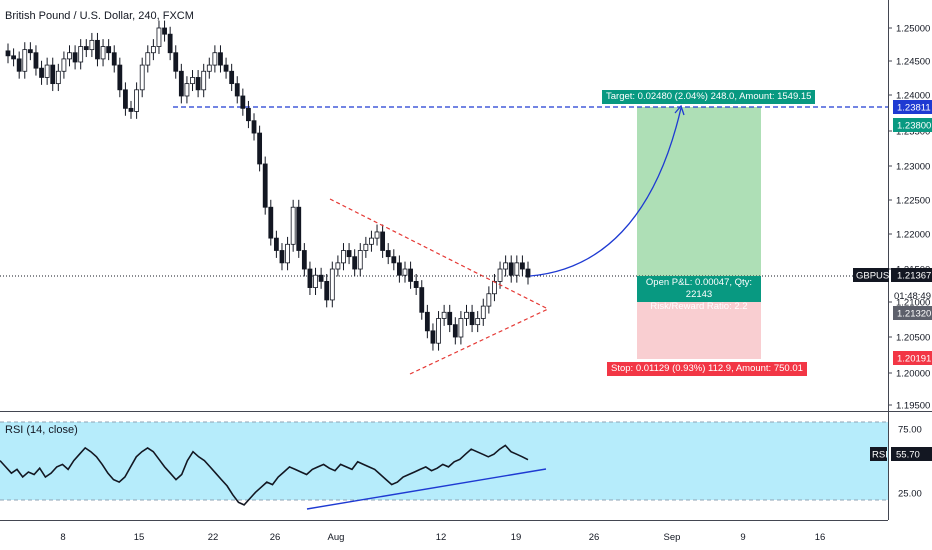 The image size is (932, 550). What do you see at coordinates (912, 313) in the screenshot?
I see `entry-price-tag: 1.21320` at bounding box center [912, 313].